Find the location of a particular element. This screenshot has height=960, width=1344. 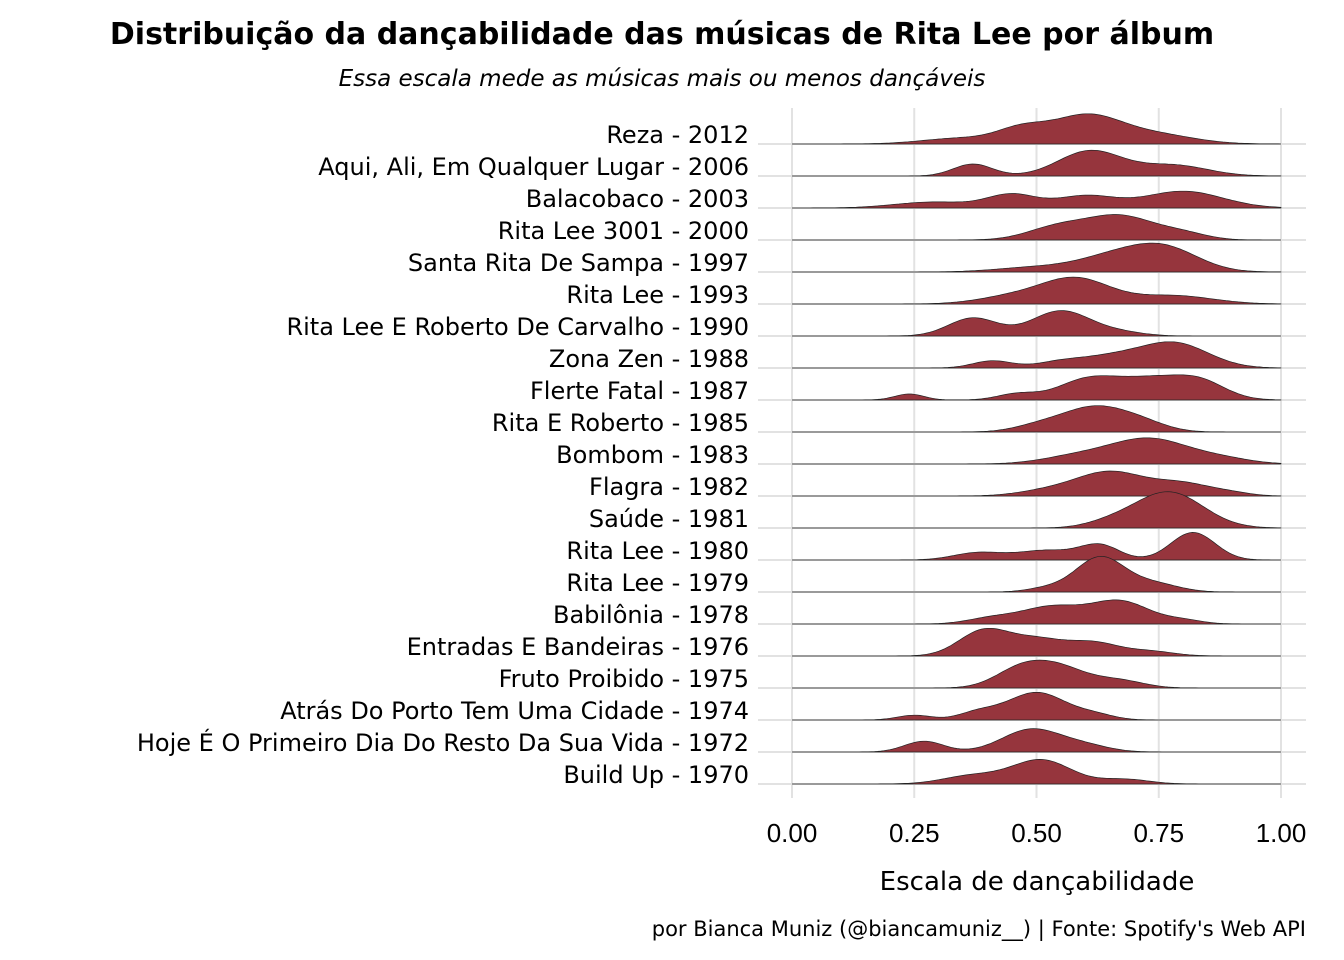

x-tick-label: 0.50 is located at coordinates (1036, 833).